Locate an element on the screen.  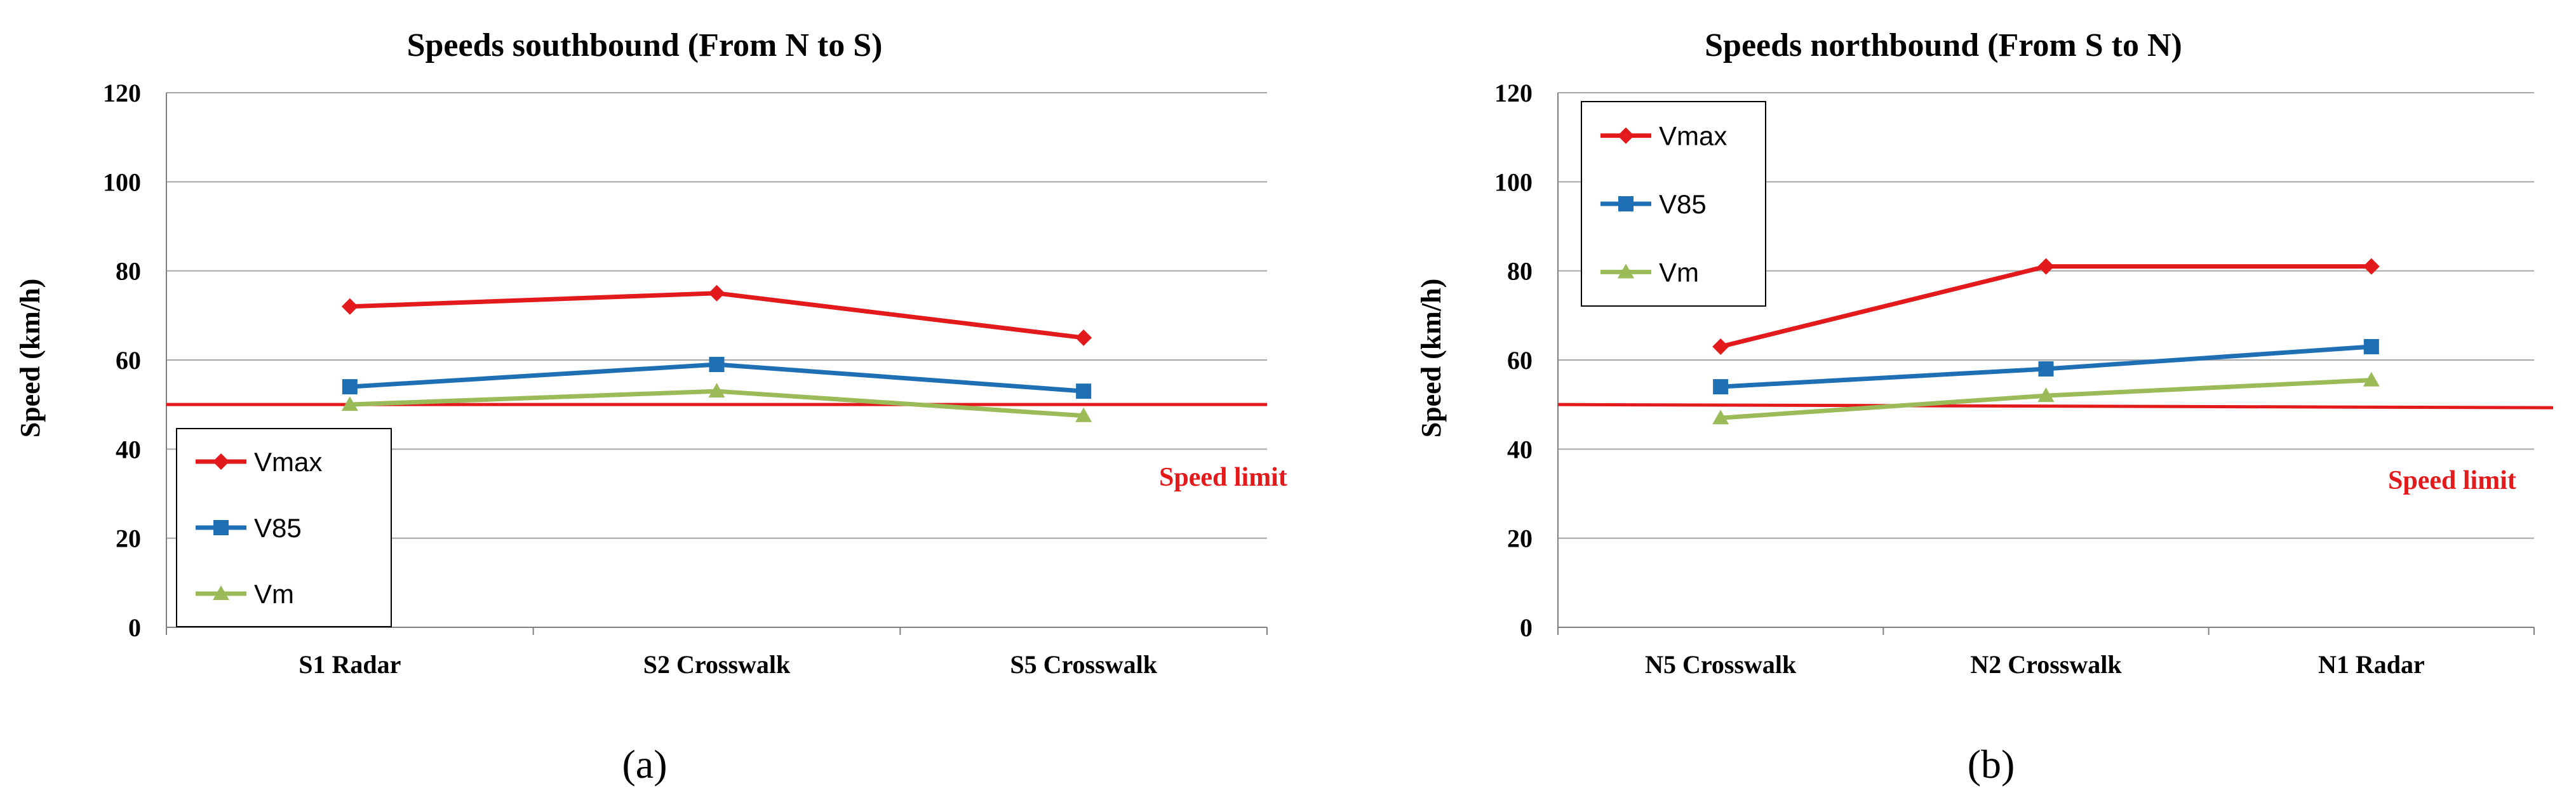
x-tick-label: S1 Radar is located at coordinates (350, 664).